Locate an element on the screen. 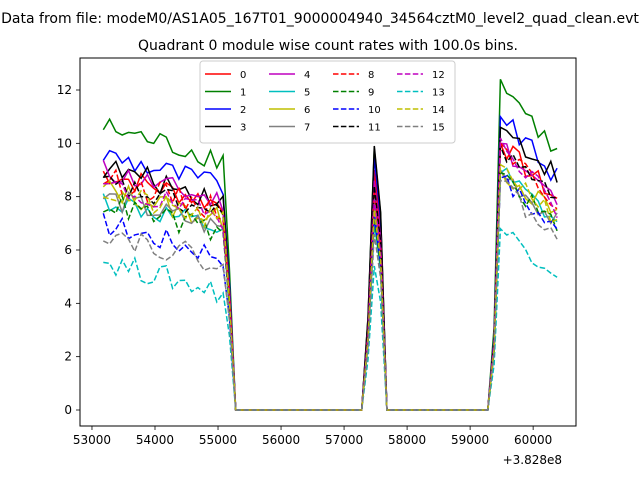 The height and width of the screenshot is (484, 640). x-tick-label: 59000 is located at coordinates (470, 440).